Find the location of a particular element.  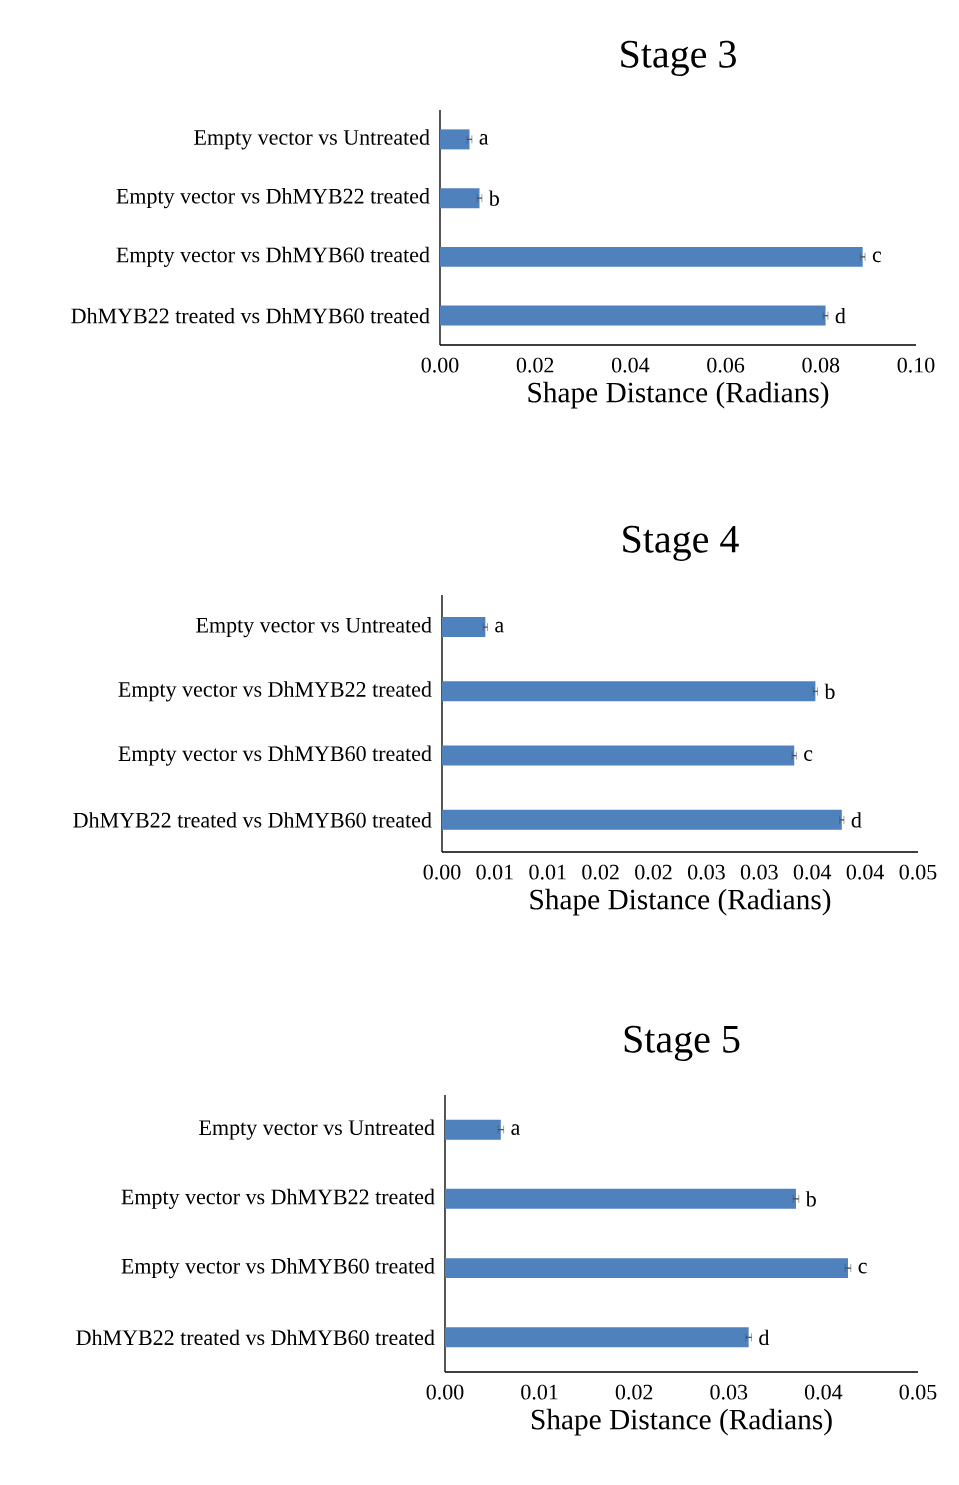

chart-title: Stage 3 is located at coordinates (678, 58).